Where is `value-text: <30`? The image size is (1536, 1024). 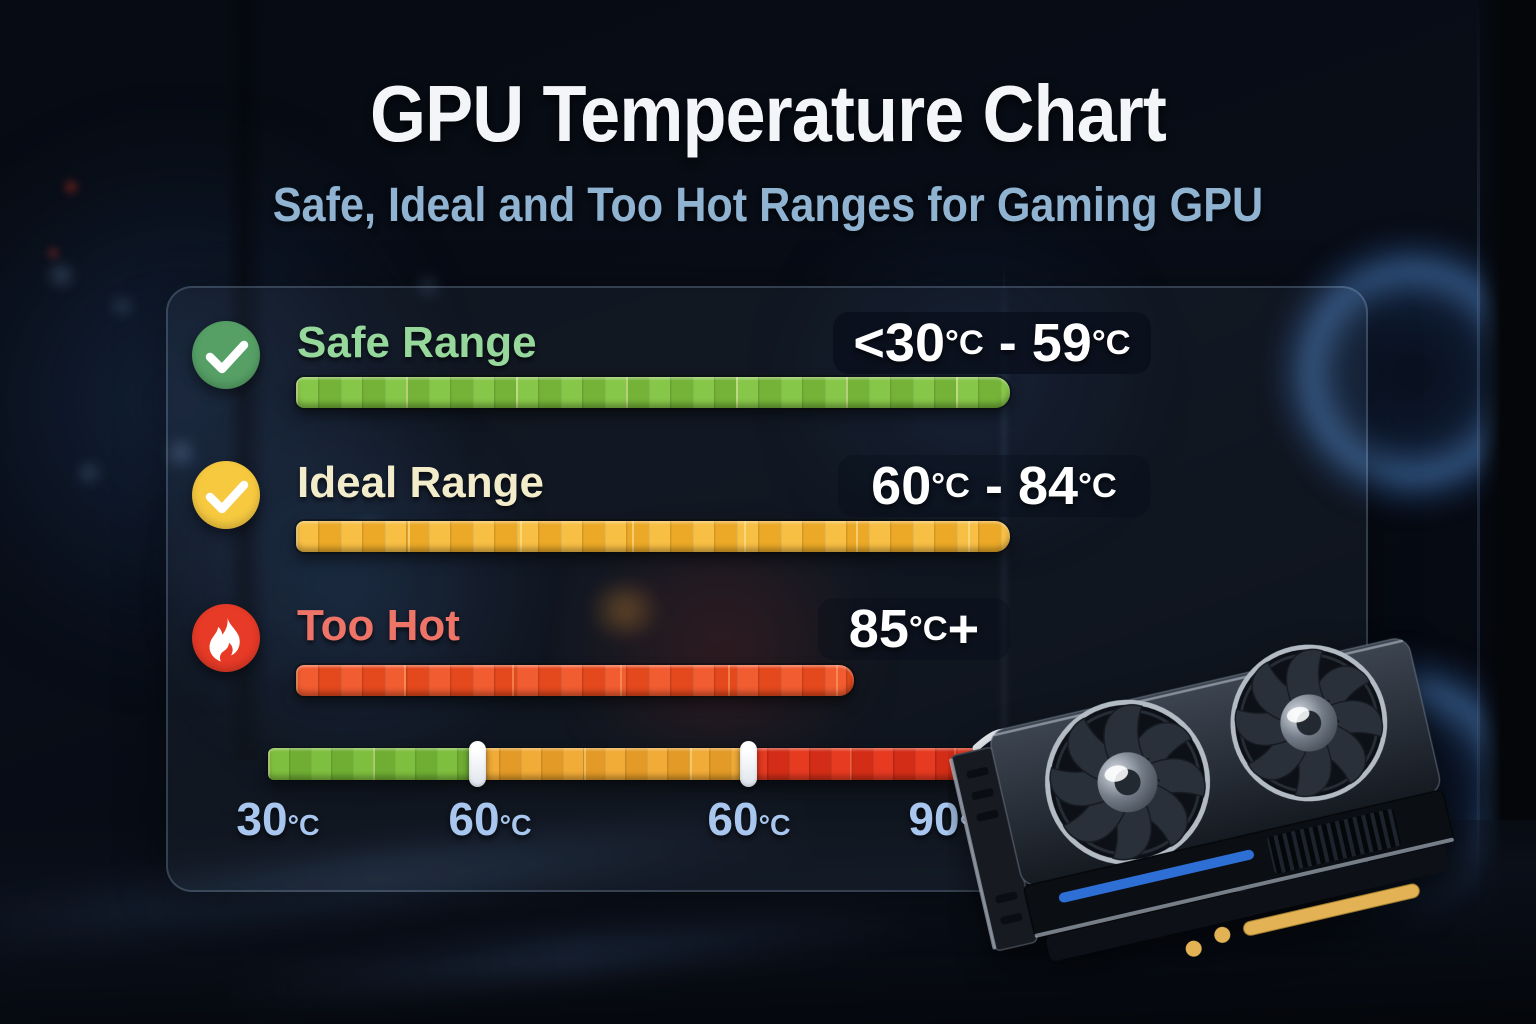
value-text: <30 is located at coordinates (899, 343).